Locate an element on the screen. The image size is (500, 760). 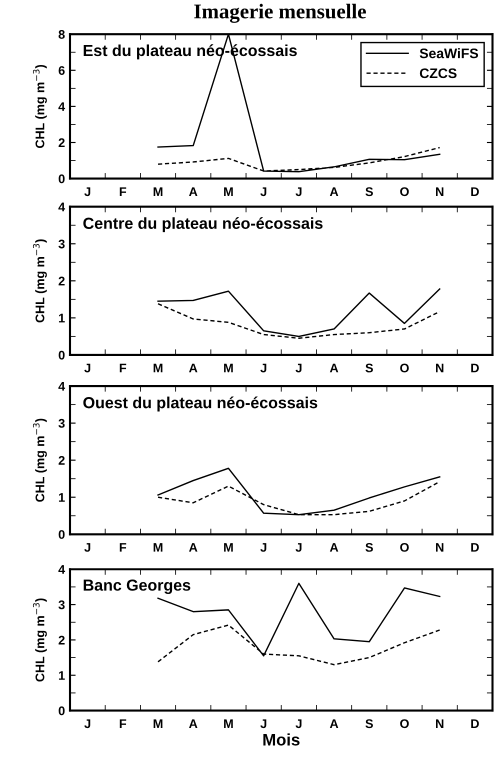
legend-label: CZCS is located at coordinates (438, 73).